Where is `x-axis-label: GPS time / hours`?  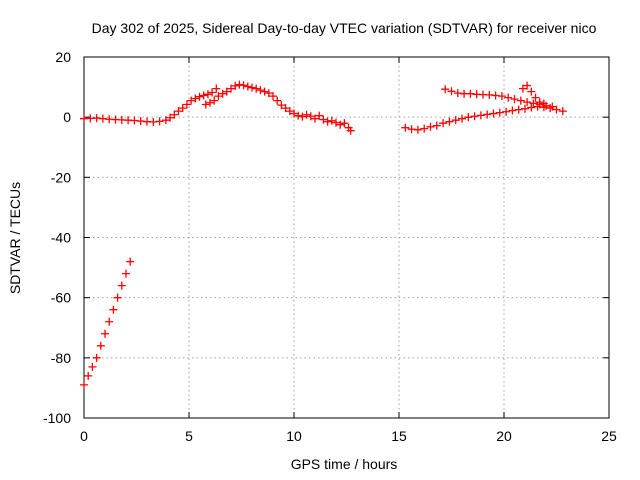 x-axis-label: GPS time / hours is located at coordinates (344, 464).